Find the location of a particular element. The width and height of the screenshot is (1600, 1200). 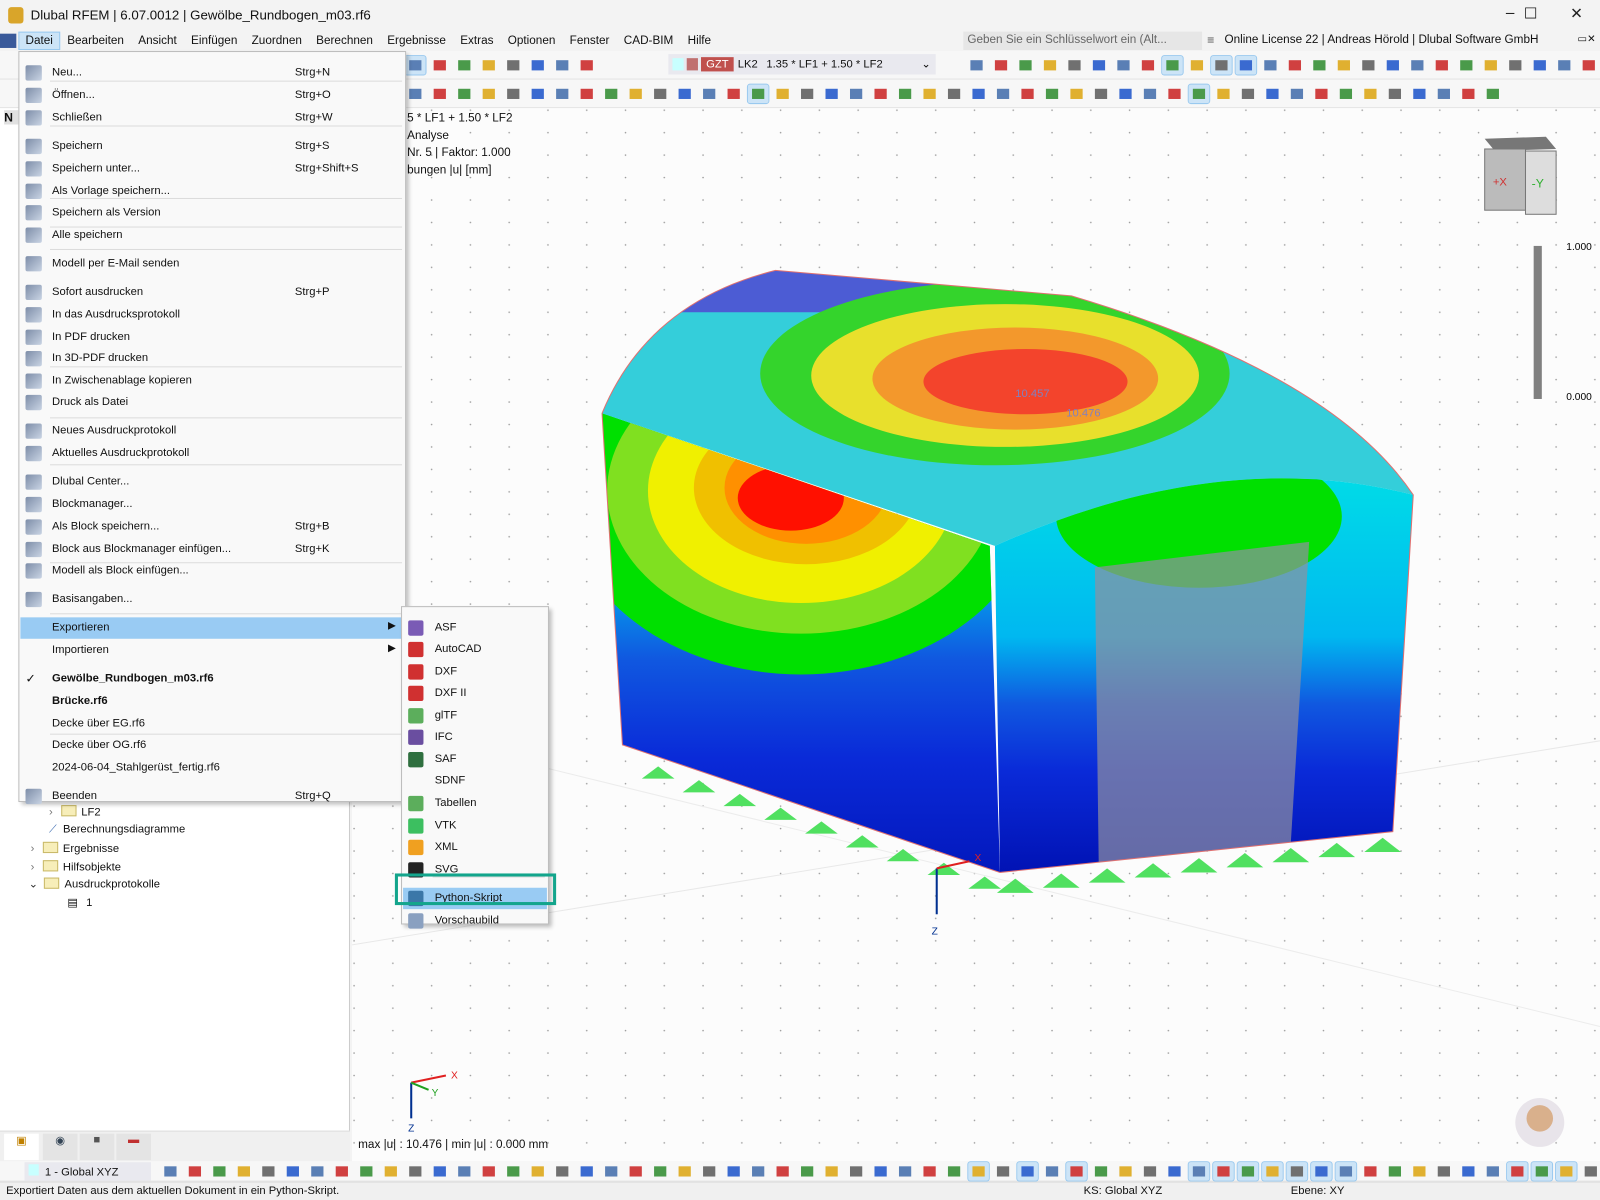

menu-item-in-zwischenablage-kopieren: In Zwischenablage kopieren is located at coordinates (212, 380).